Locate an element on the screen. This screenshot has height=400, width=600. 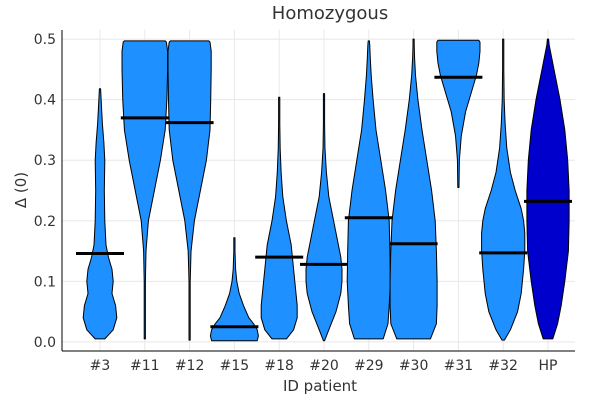
x-tick-labels: #3 #11 #12 #15 #18 #20 #29 #30 #31 #32 HP is located at coordinates (324, 366).